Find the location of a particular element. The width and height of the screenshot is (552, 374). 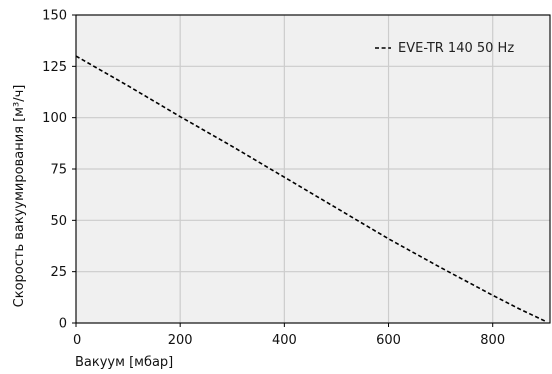

y-tick-label: 125 is located at coordinates (54, 67).